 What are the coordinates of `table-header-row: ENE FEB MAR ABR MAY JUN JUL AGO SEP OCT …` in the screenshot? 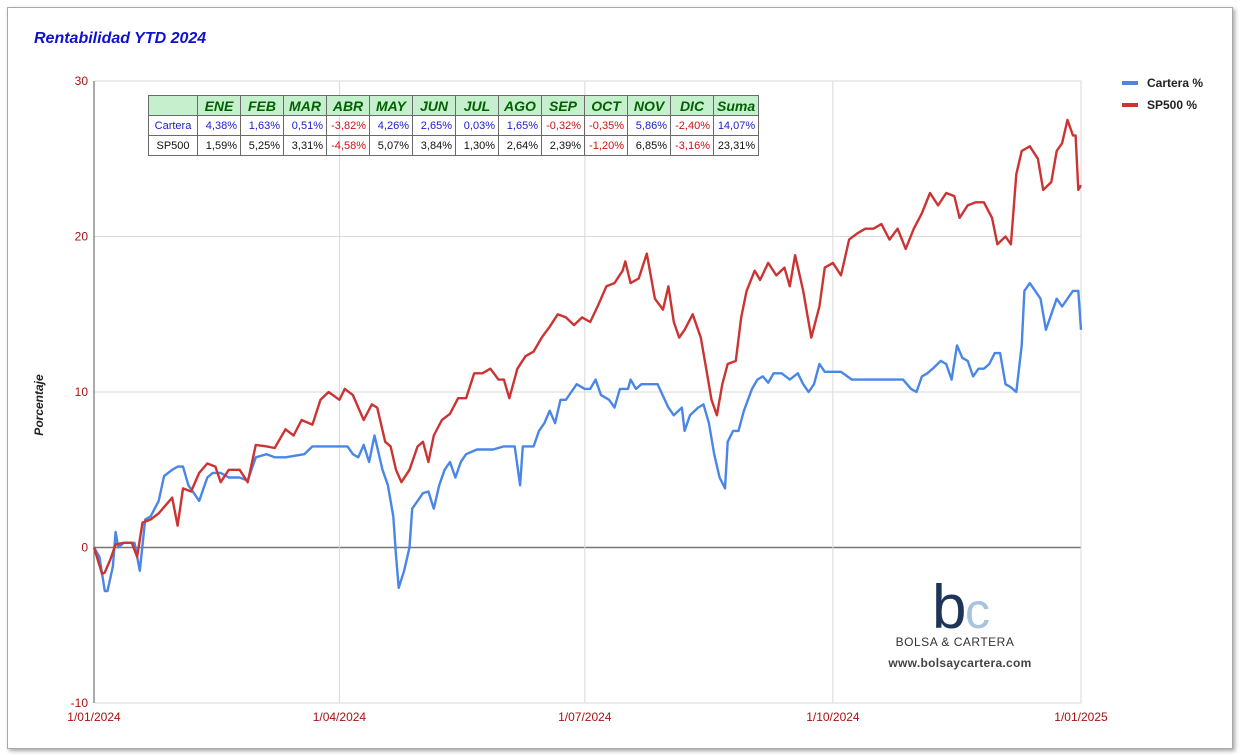 It's located at (454, 105).